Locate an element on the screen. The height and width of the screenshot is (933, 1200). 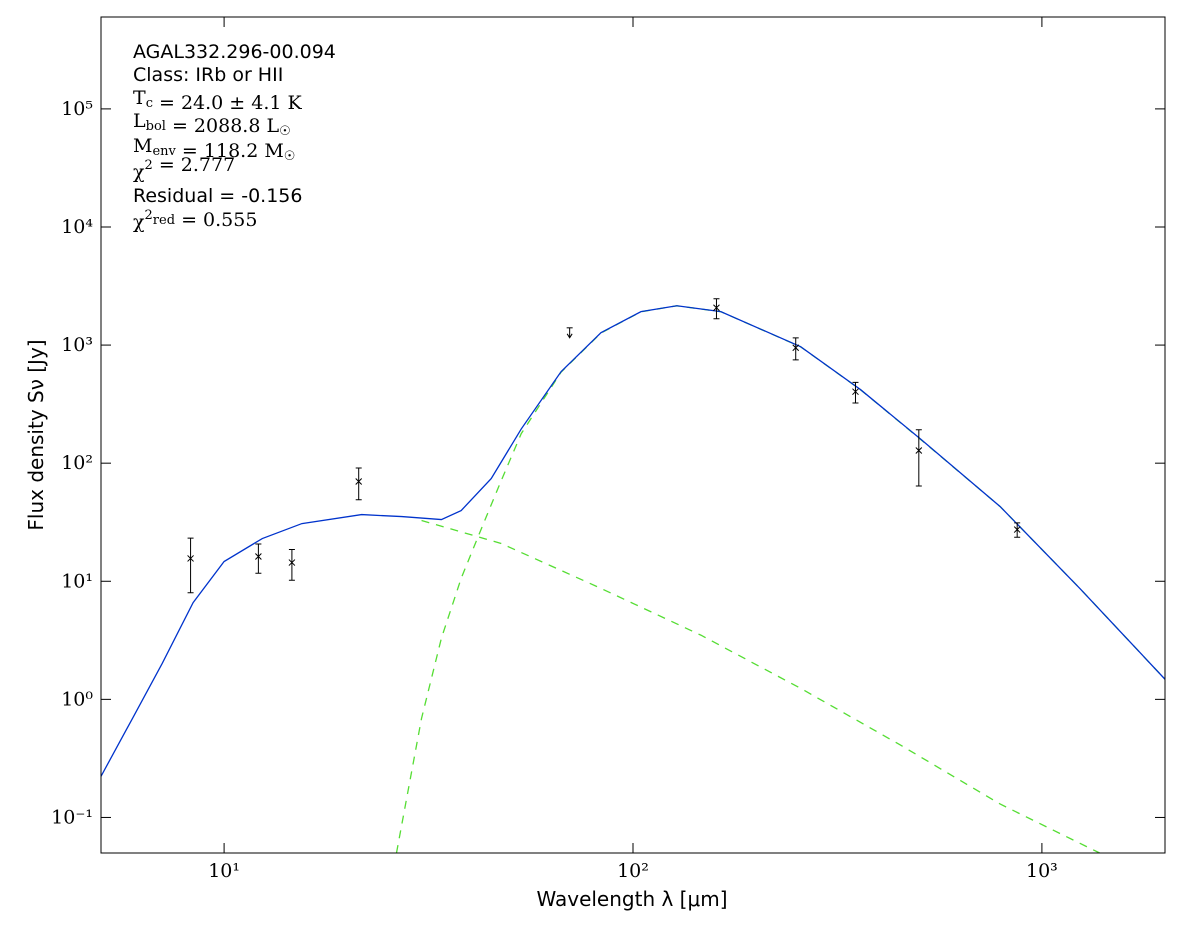
annotation: Menv = 118.2 M☉ is located at coordinates (214, 149).